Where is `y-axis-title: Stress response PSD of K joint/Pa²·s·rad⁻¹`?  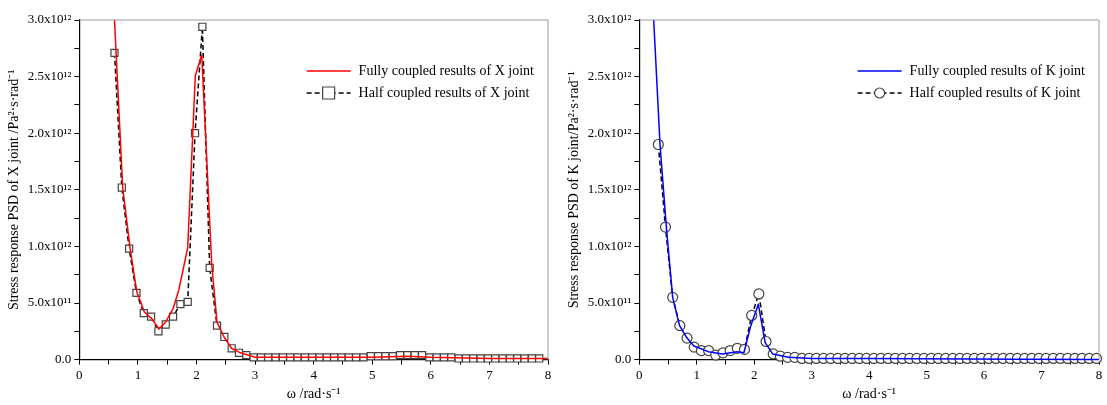 y-axis-title: Stress response PSD of K joint/Pa²·s·rad⁻¹ is located at coordinates (574, 190).